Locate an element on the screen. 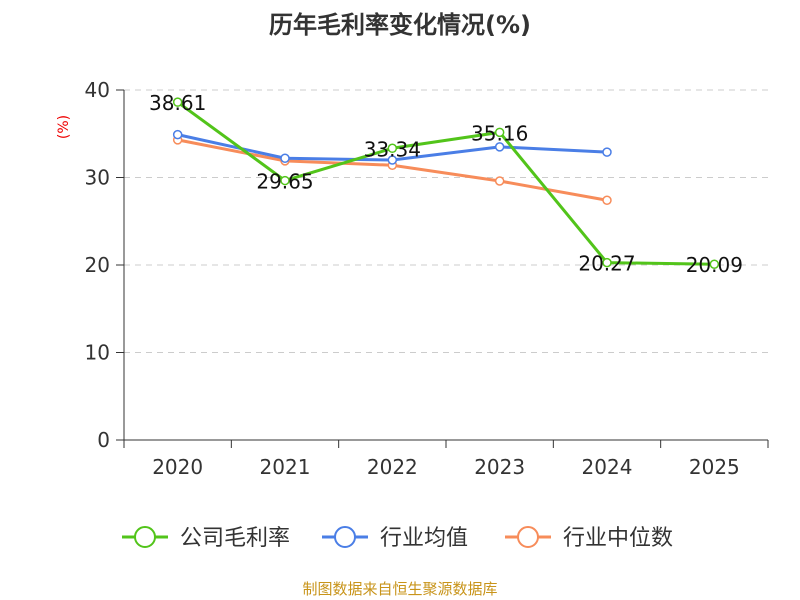  y-axis-label: (%) is located at coordinates (64, 127).